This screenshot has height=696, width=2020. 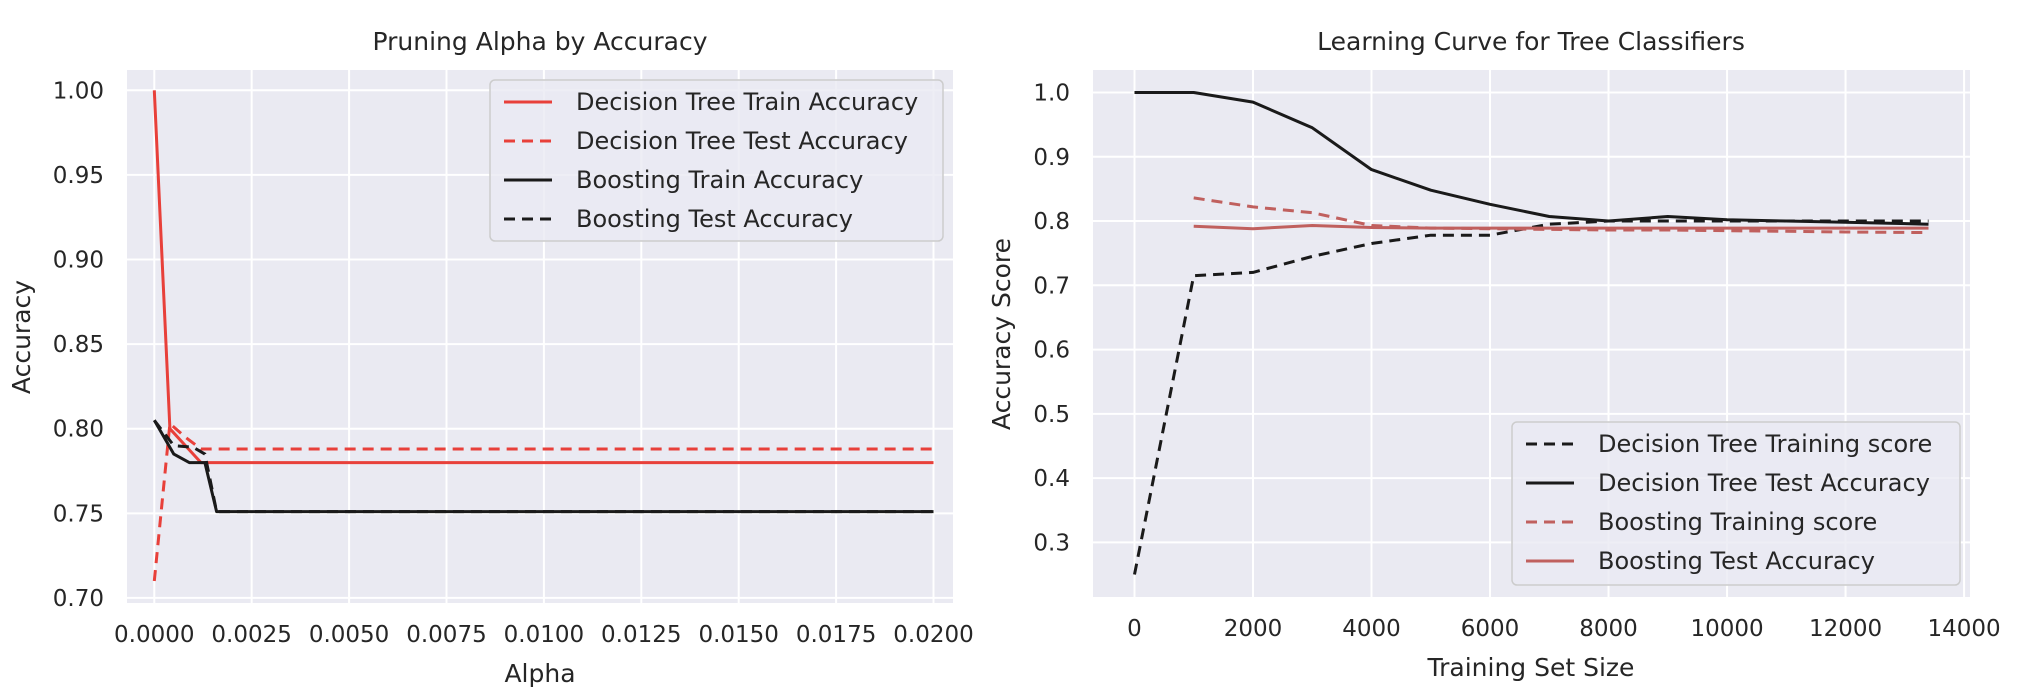 What do you see at coordinates (1001, 334) in the screenshot?
I see `y-axis-label-right: Accuracy Score` at bounding box center [1001, 334].